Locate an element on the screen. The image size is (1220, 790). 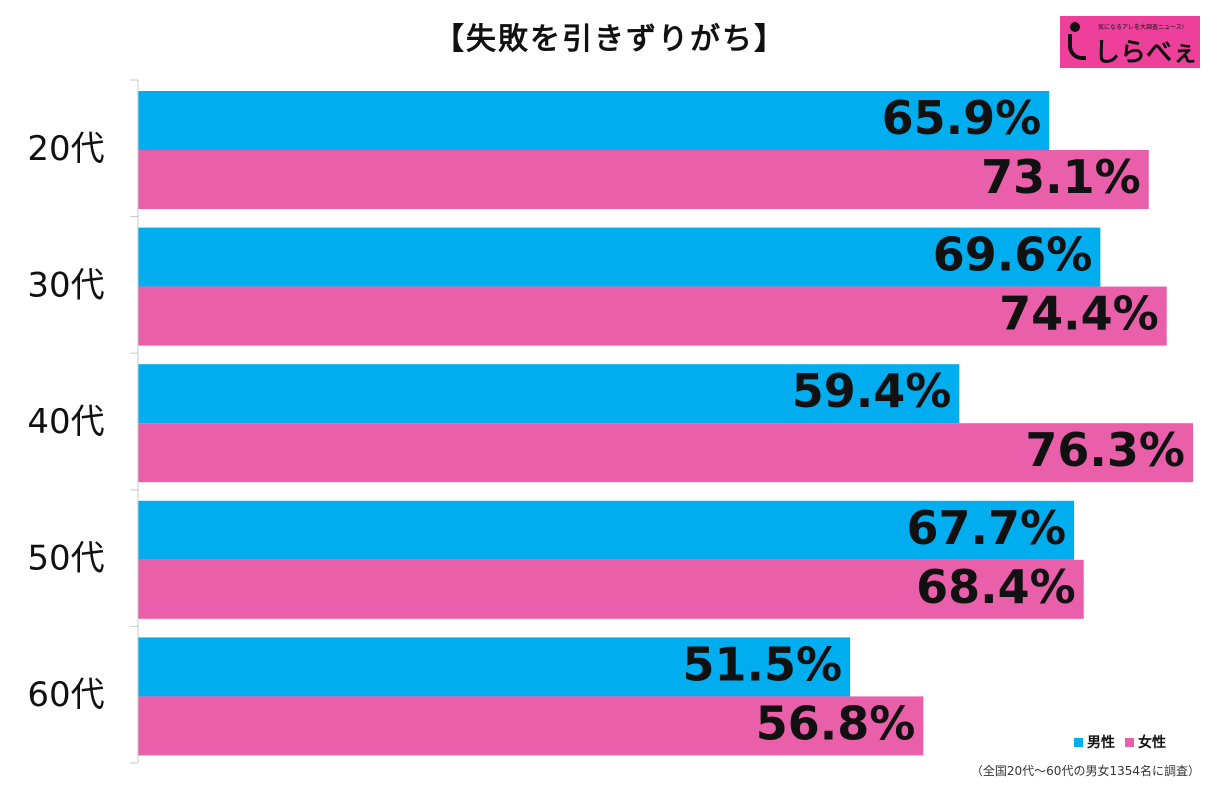
legend-item-male: 男性 is located at coordinates (1094, 742).